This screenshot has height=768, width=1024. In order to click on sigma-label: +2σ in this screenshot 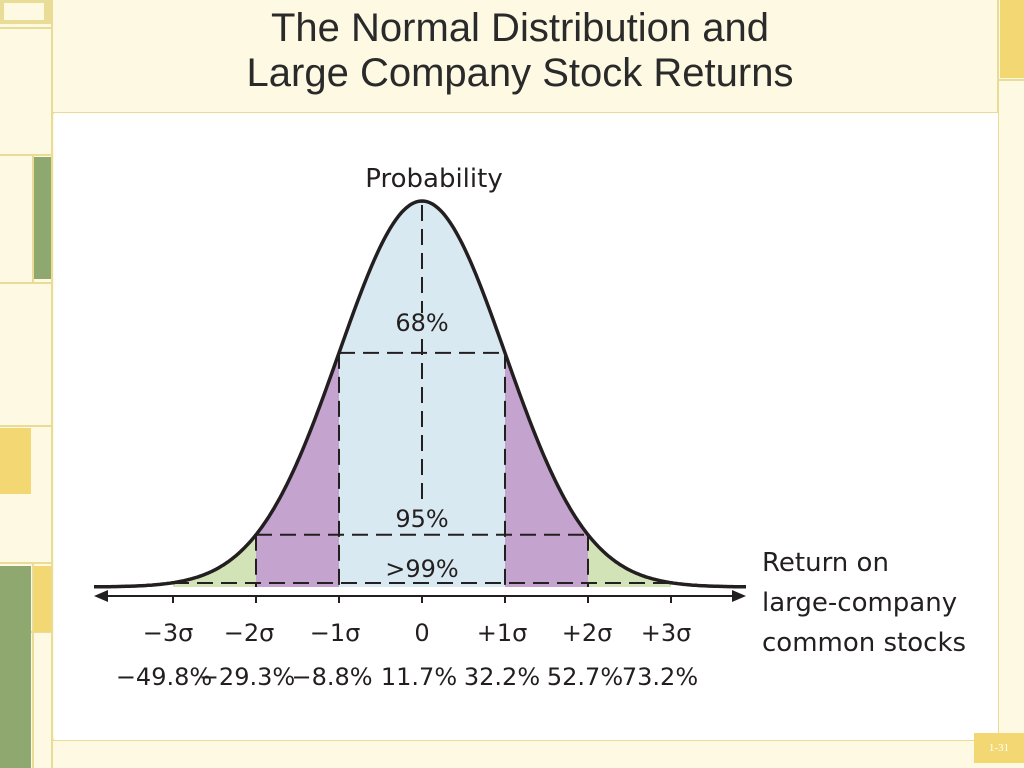, I will do `click(587, 633)`.